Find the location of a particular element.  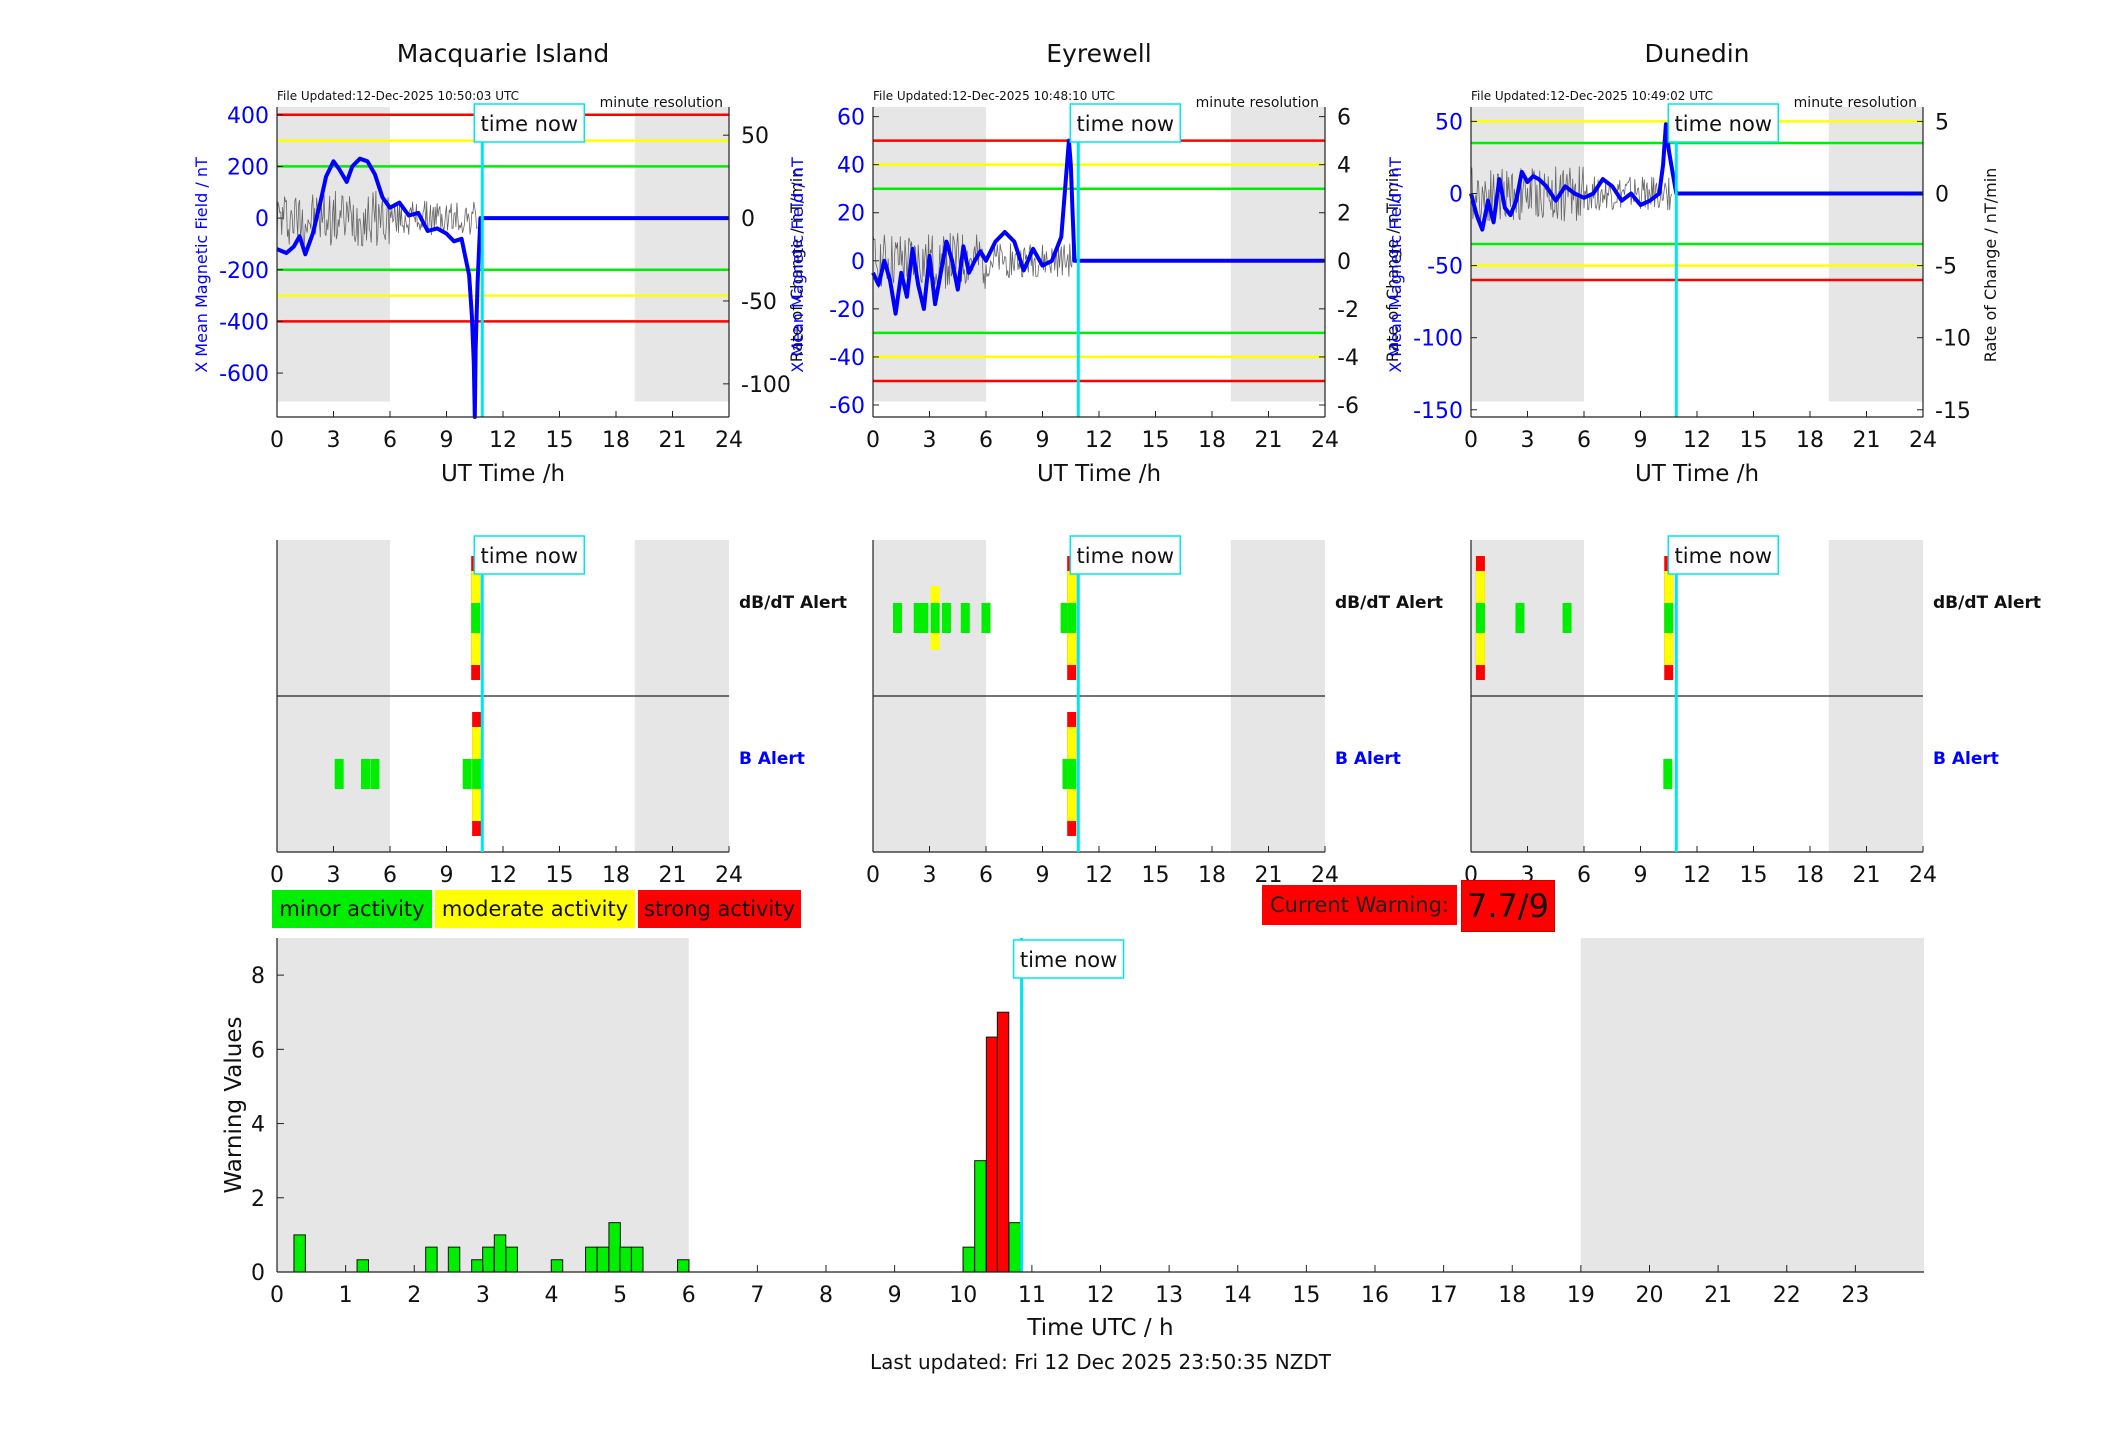

rate-of-change-trace is located at coordinates (377, 218).